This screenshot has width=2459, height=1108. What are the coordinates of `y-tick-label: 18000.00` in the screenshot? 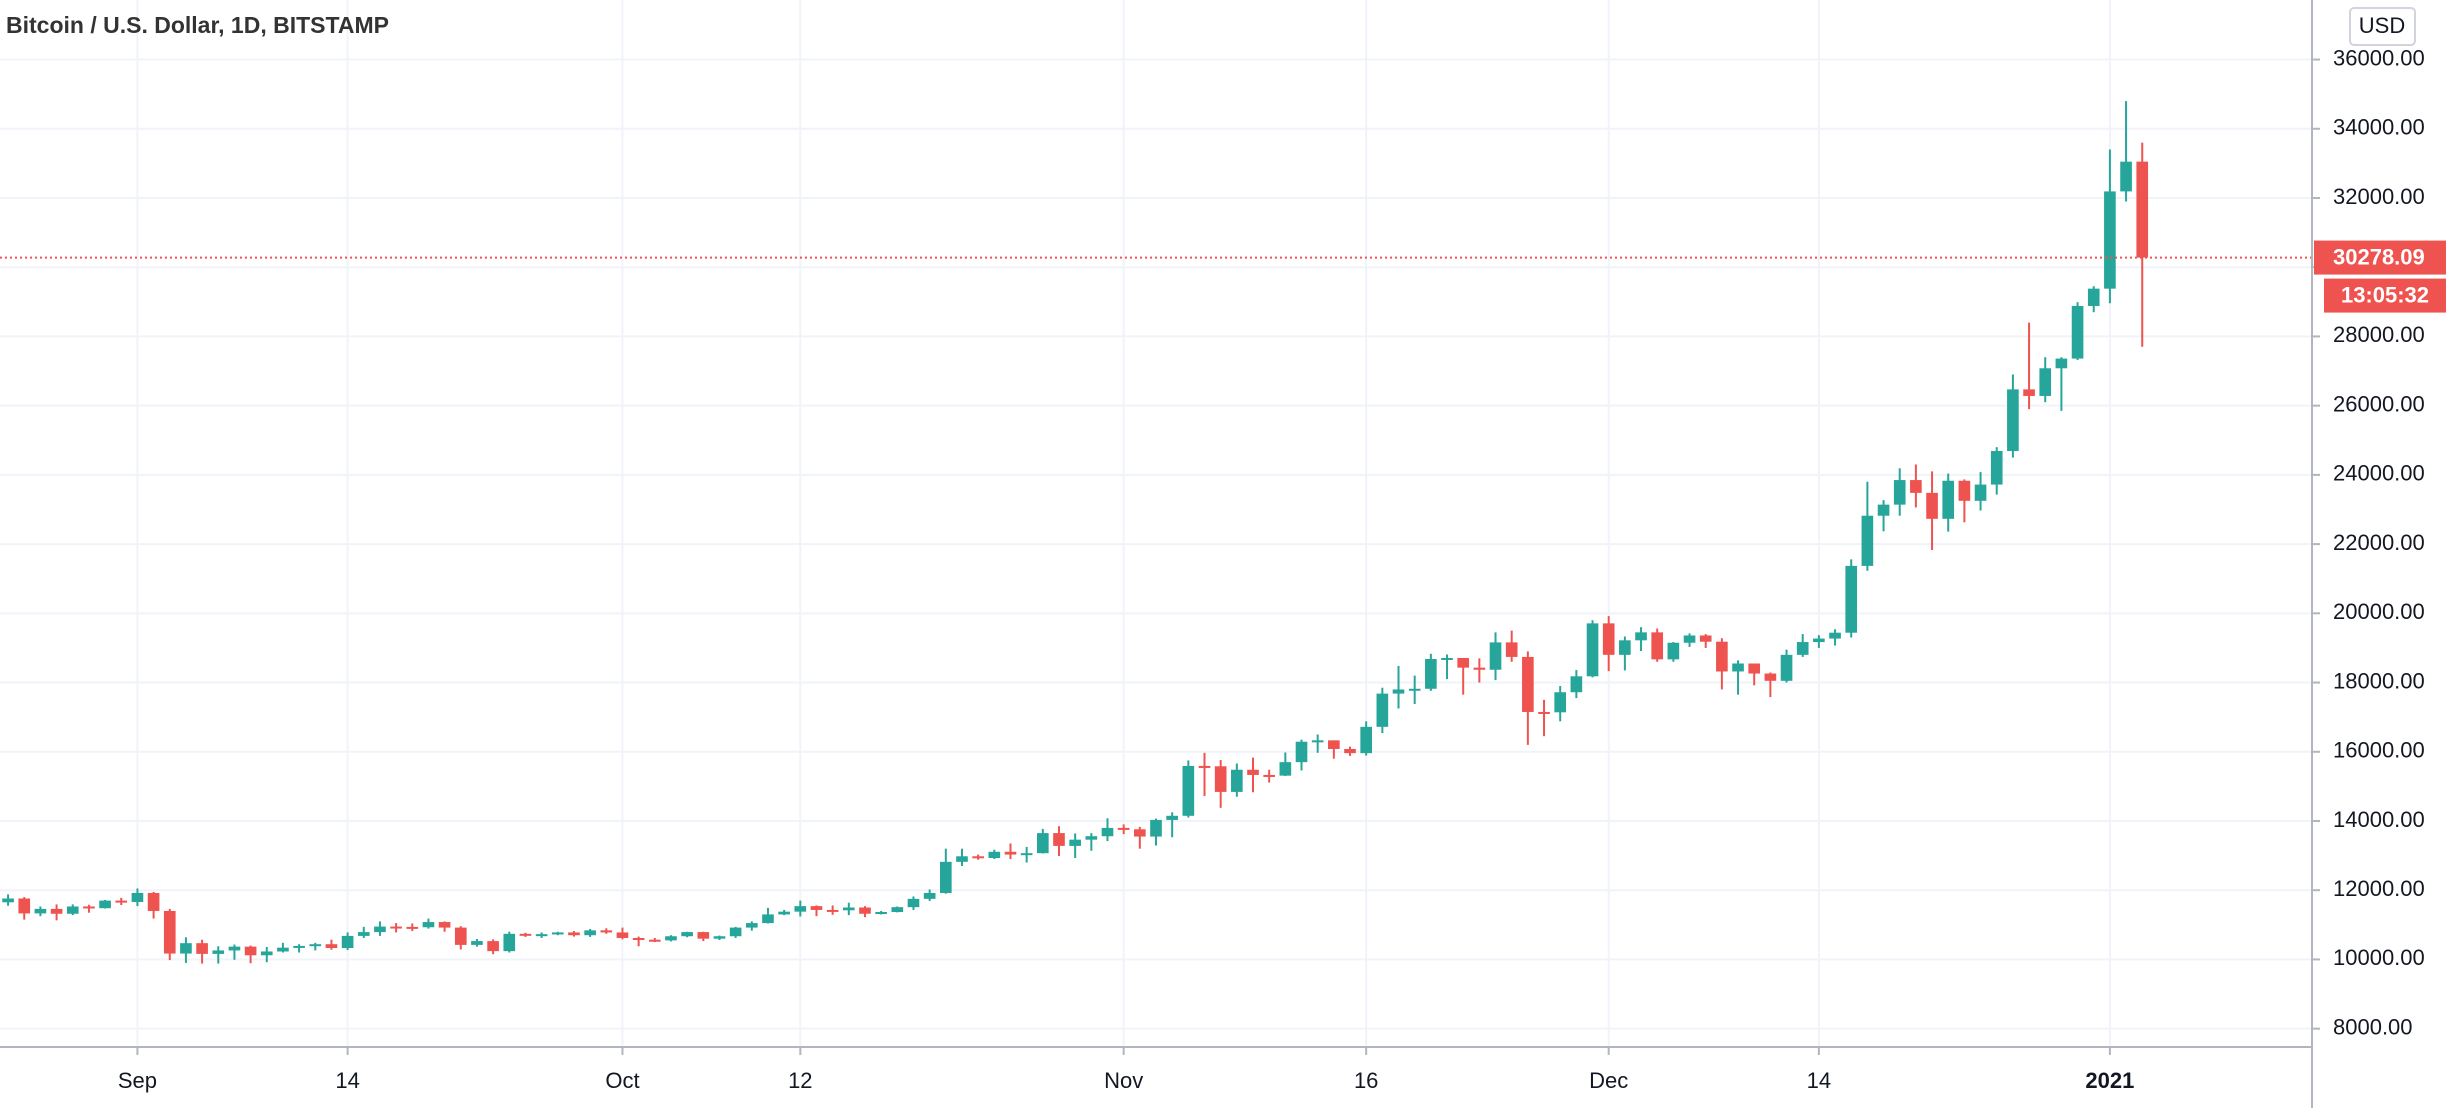 It's located at (2379, 680).